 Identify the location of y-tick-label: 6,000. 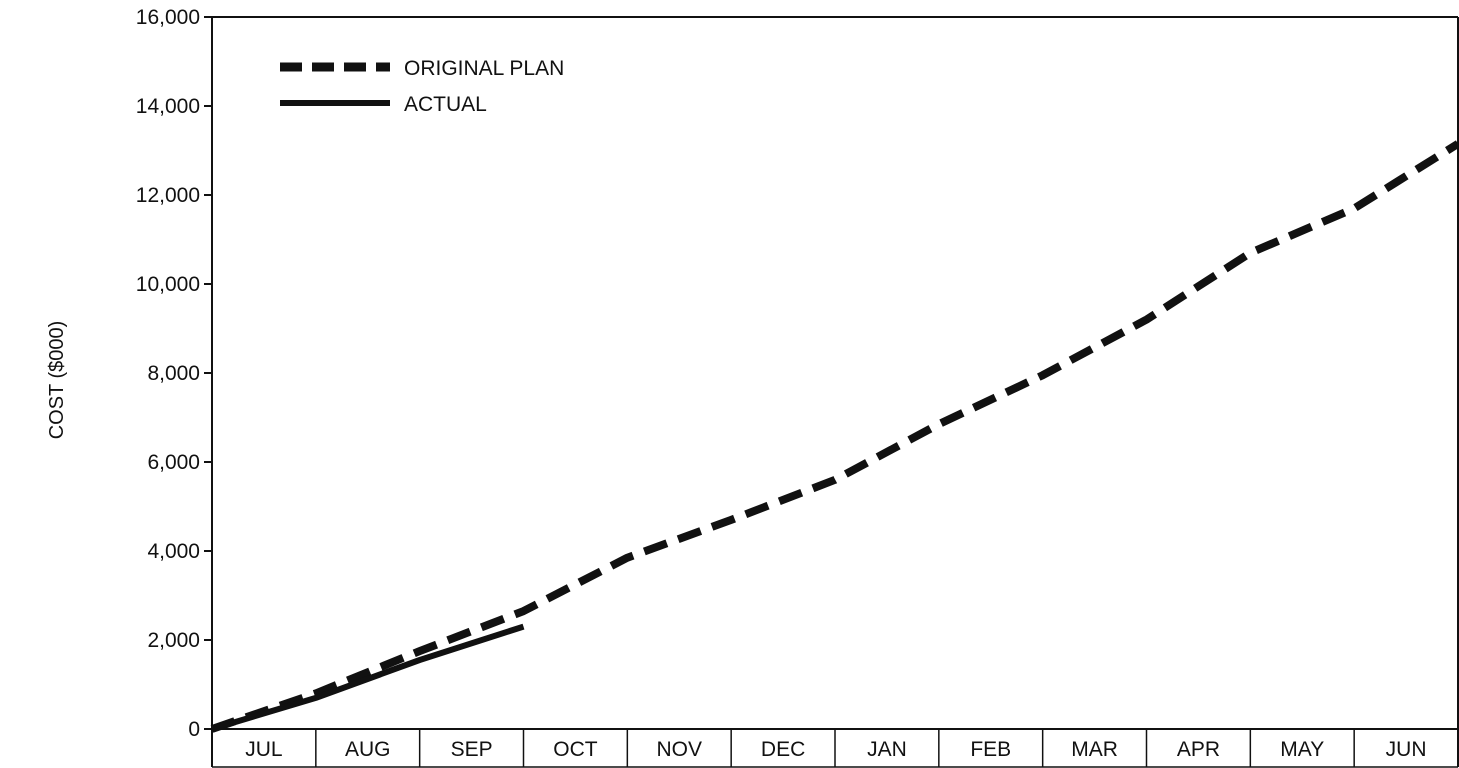
(173, 462).